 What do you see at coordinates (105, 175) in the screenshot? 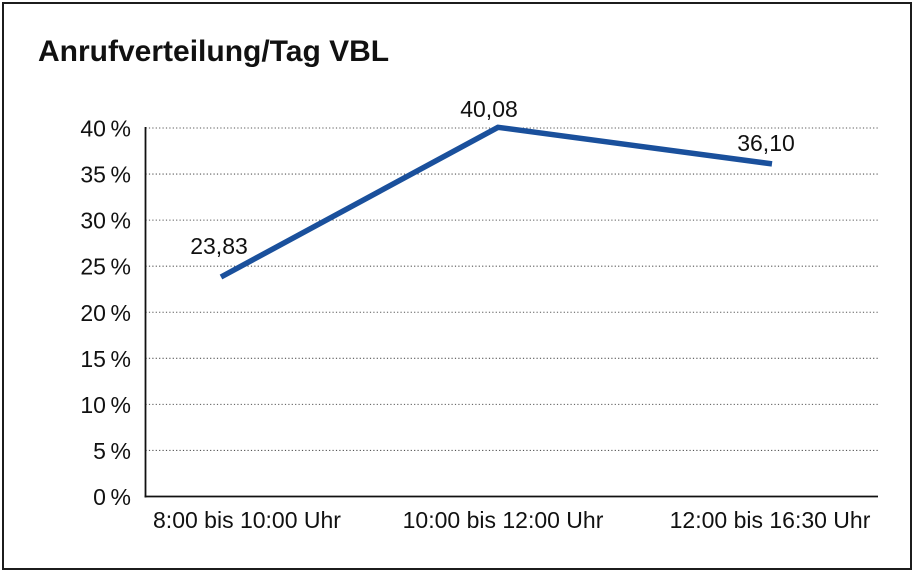
I see `y-tick-label: 35 %` at bounding box center [105, 175].